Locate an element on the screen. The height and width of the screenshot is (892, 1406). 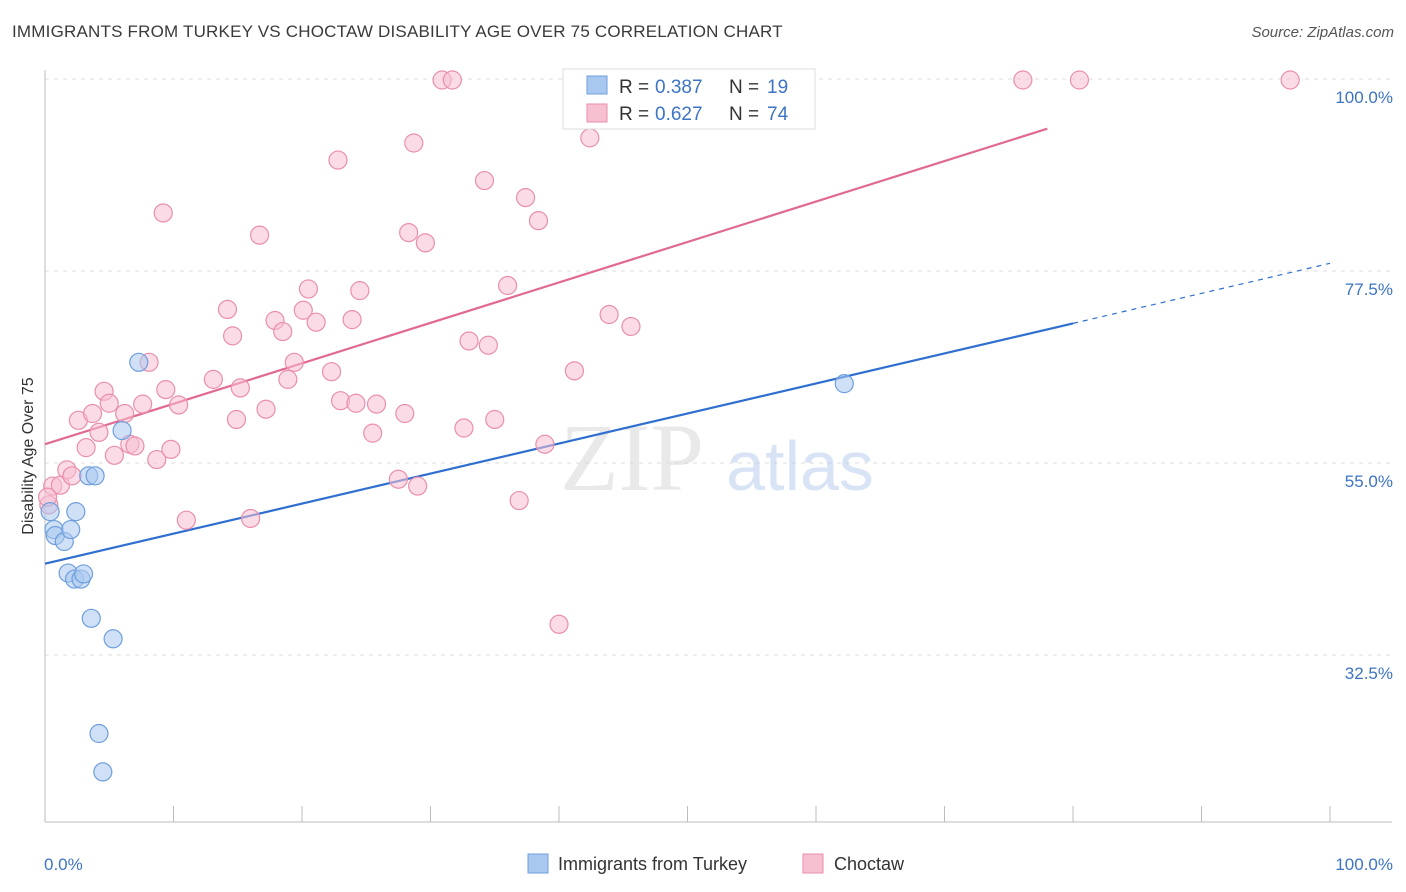
legend-swatch-choctaw is located at coordinates (597, 113).